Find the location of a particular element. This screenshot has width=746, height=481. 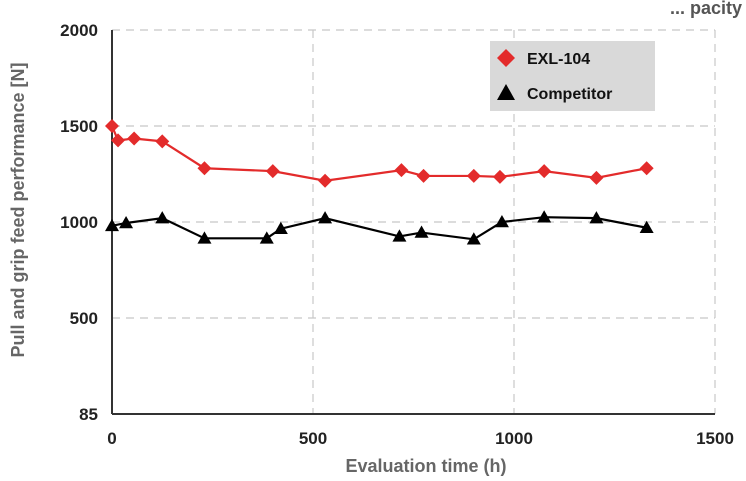

series-line-exl104 is located at coordinates (378, 153).